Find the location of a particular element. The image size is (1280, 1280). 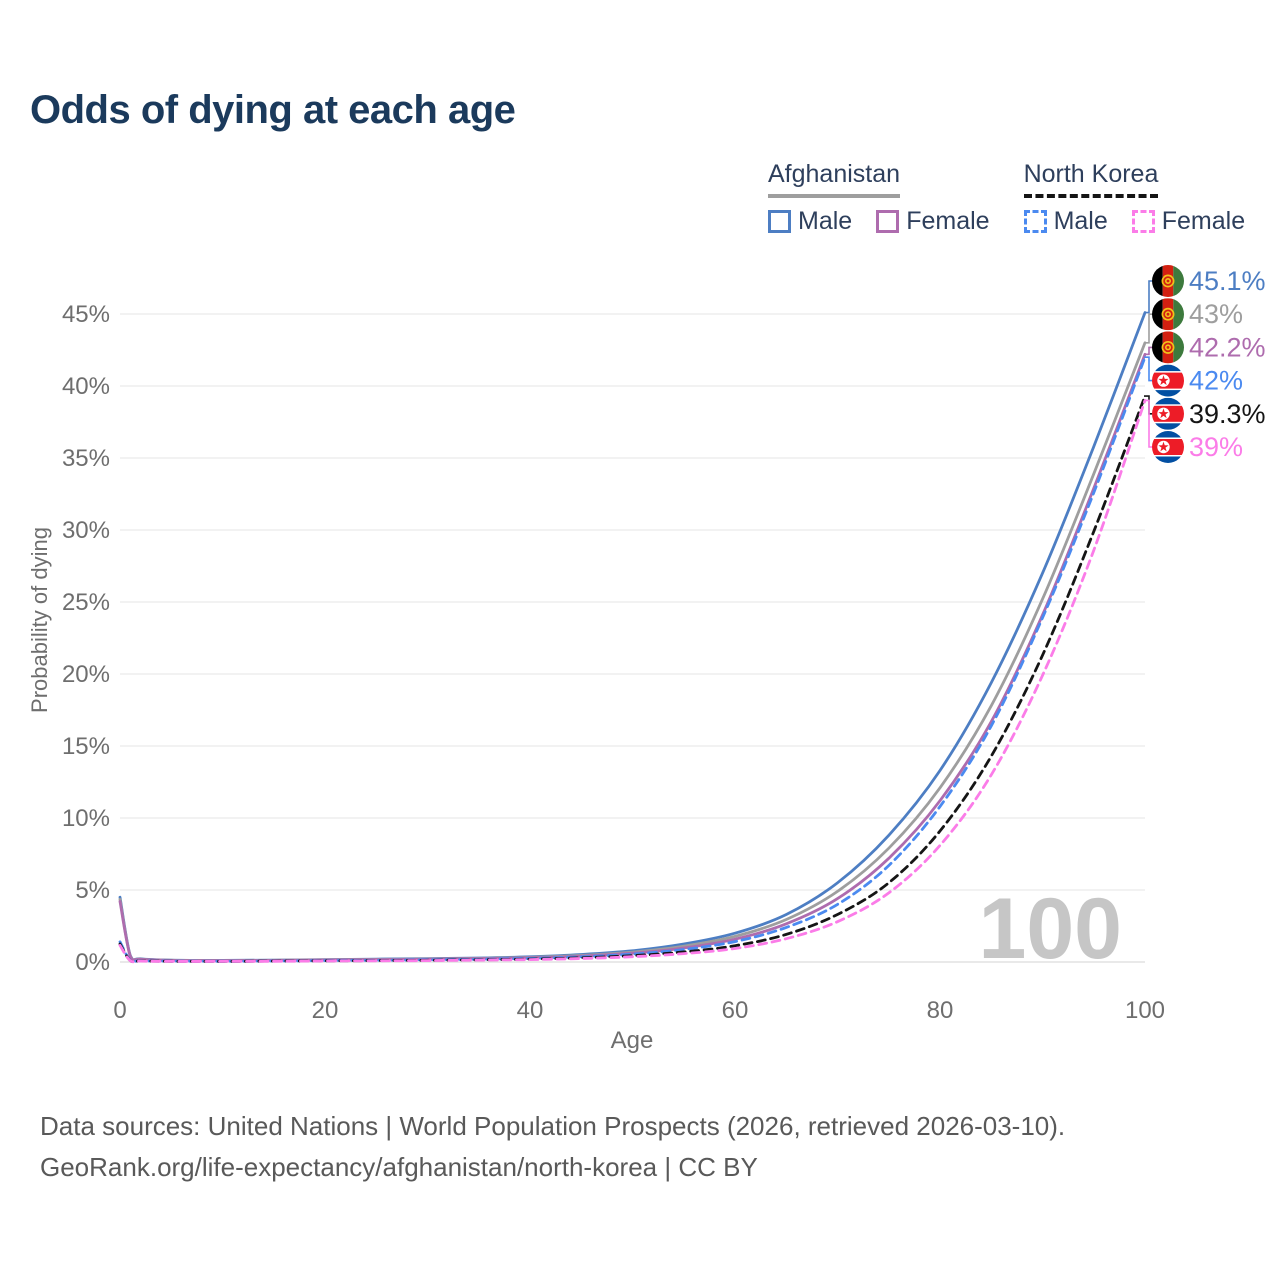

x-tick-label: 80 is located at coordinates (940, 1010).